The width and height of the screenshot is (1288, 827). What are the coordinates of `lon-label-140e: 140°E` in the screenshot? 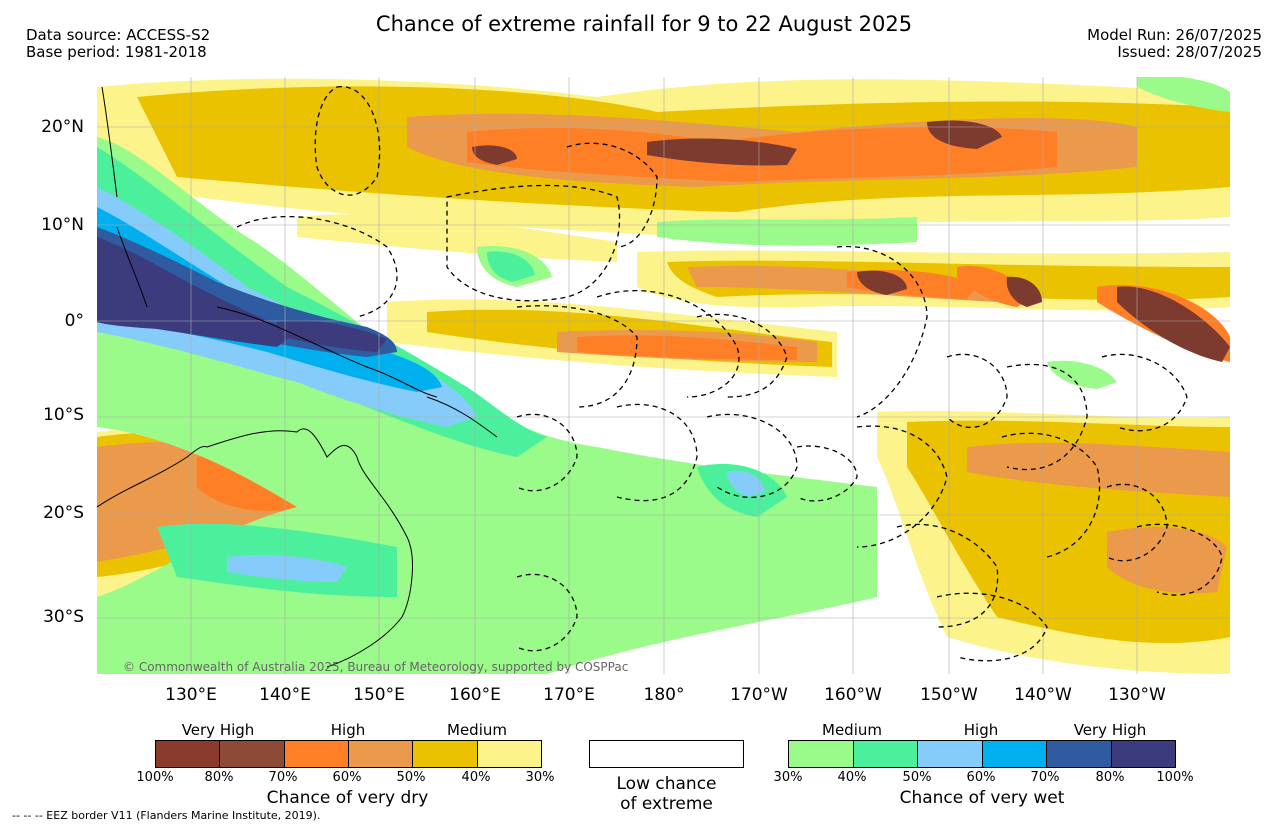 It's located at (285, 695).